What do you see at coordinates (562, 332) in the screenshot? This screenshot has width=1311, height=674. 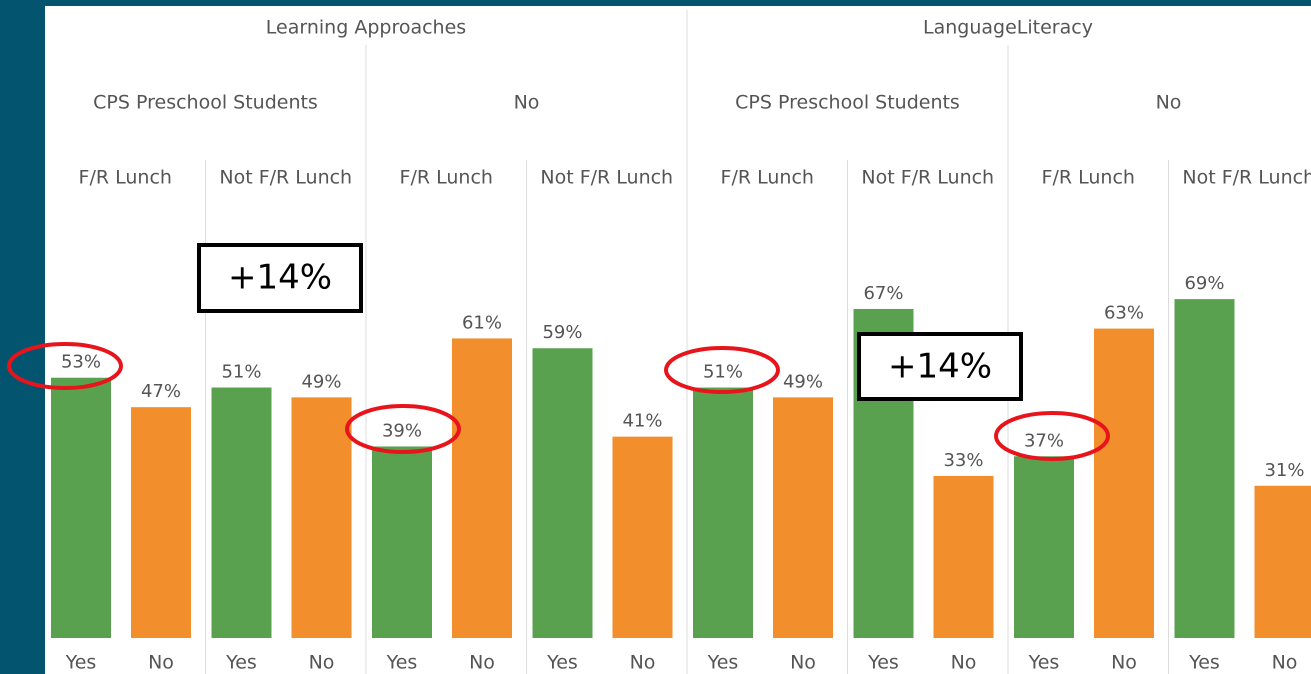 I see `value-label: 59%` at bounding box center [562, 332].